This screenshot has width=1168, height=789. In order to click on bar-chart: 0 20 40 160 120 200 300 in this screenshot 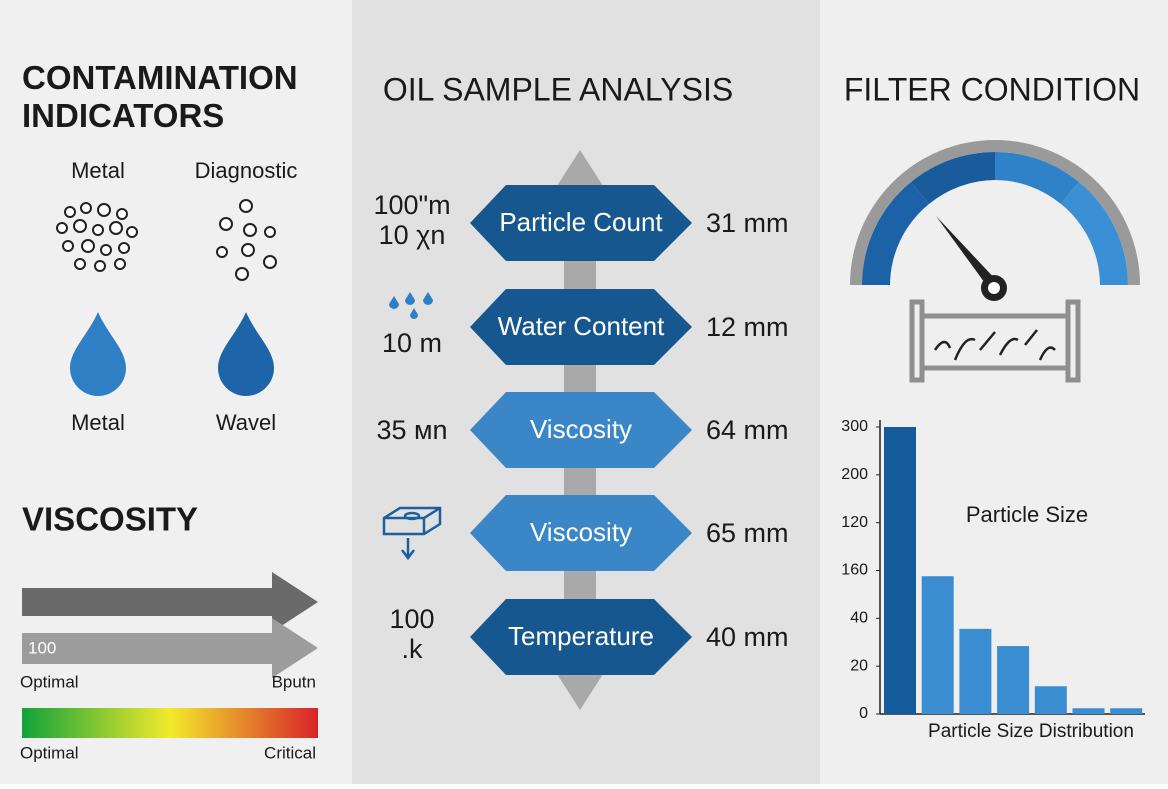, I will do `click(992, 570)`.